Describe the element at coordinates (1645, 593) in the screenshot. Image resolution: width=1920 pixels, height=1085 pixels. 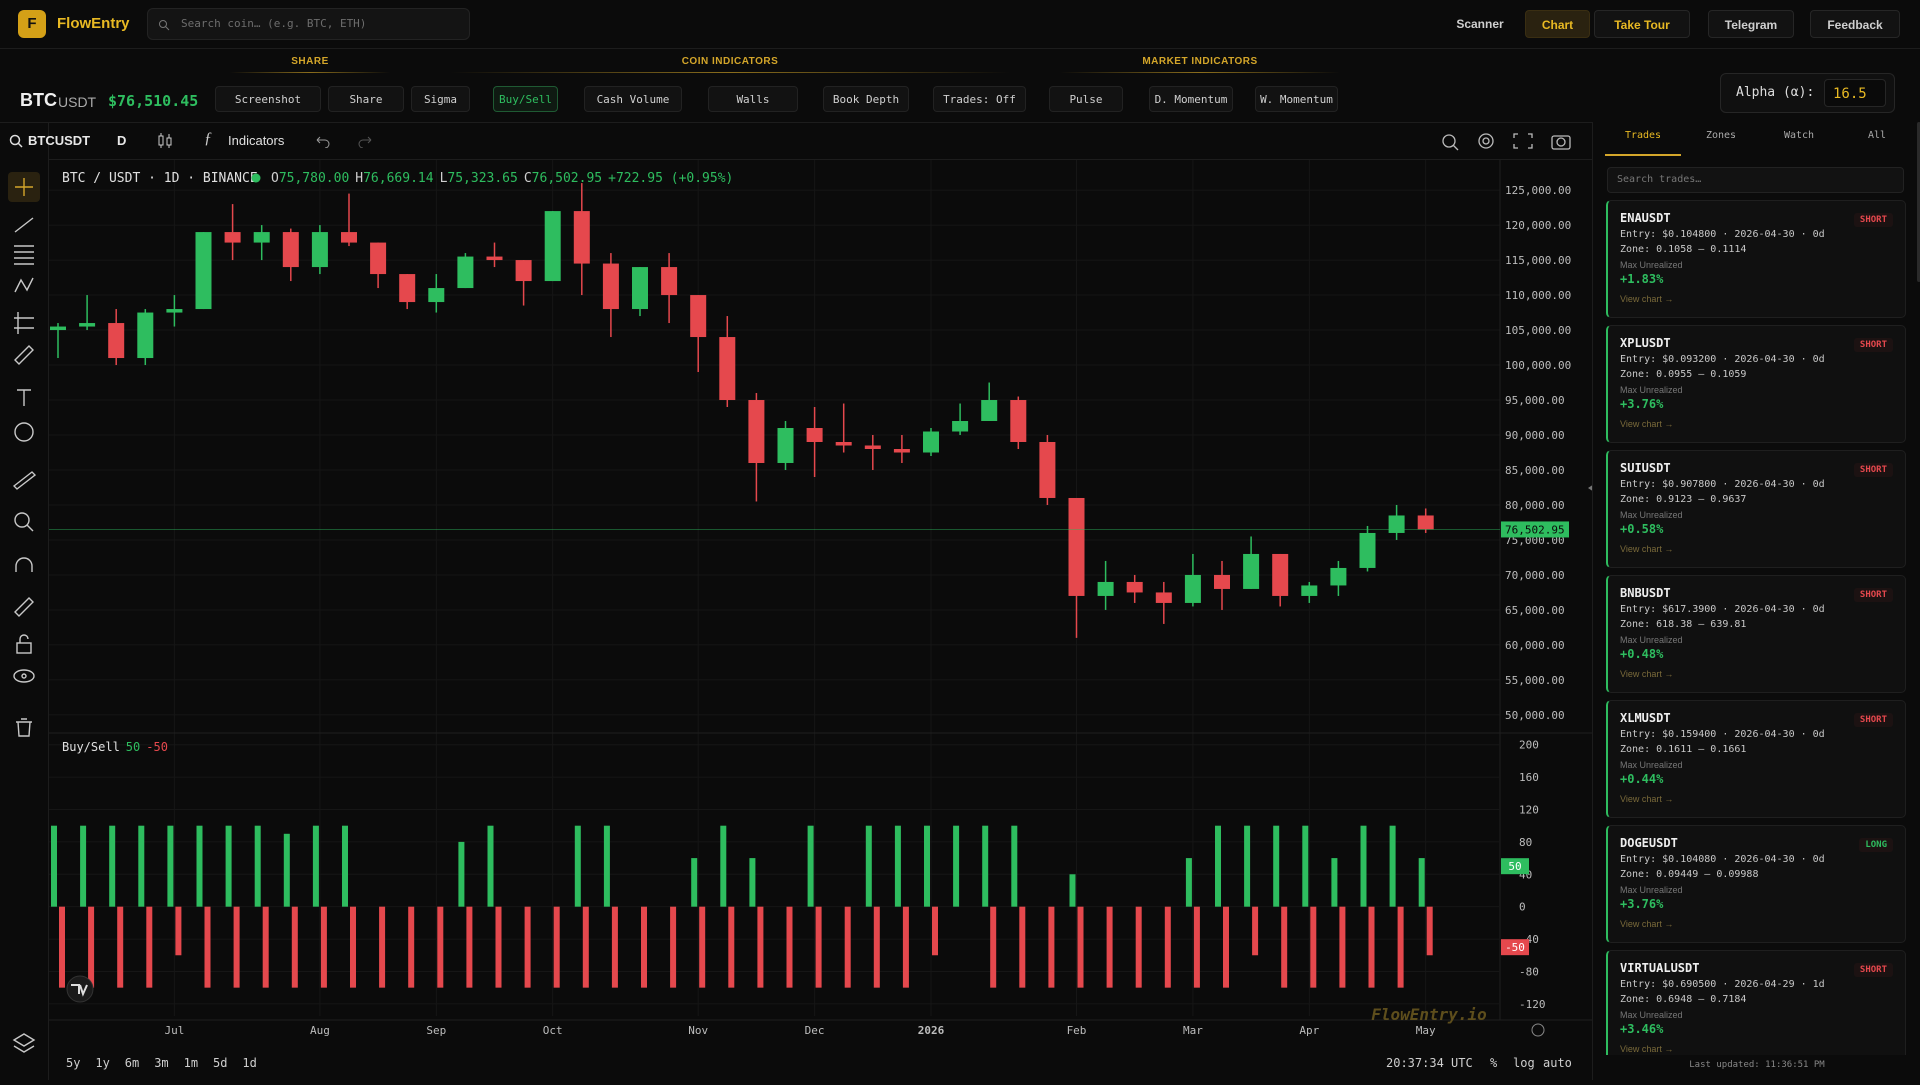
I see `trade-symbol: BNBUSDT` at that location.